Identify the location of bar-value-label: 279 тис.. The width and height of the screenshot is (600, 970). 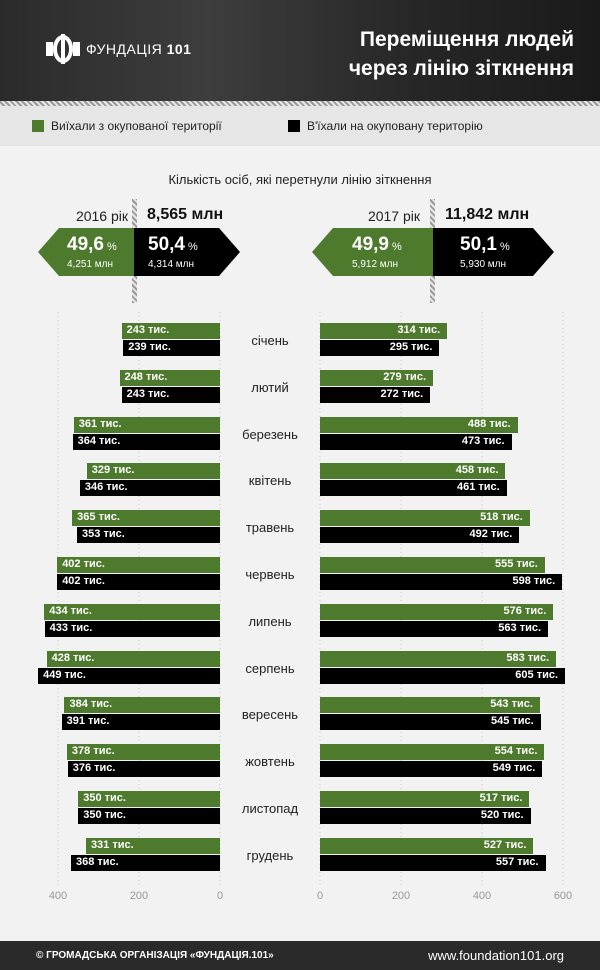
(404, 376).